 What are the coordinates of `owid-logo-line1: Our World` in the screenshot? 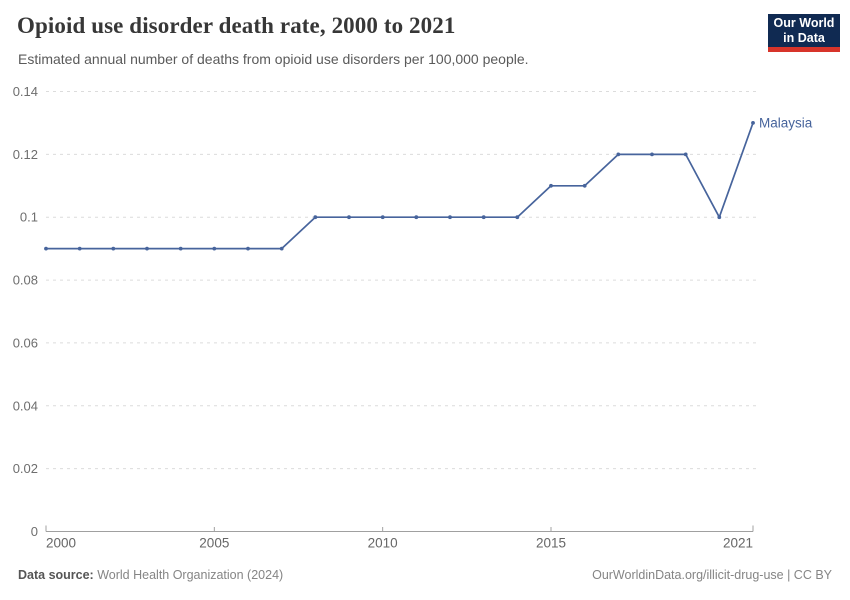 It's located at (804, 22).